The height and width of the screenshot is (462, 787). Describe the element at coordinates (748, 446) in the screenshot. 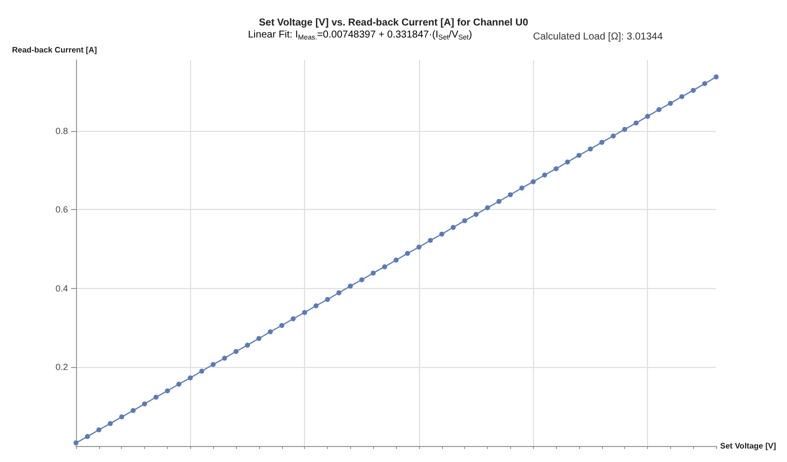

I see `x-axis-title: Set Voltage [V]` at that location.